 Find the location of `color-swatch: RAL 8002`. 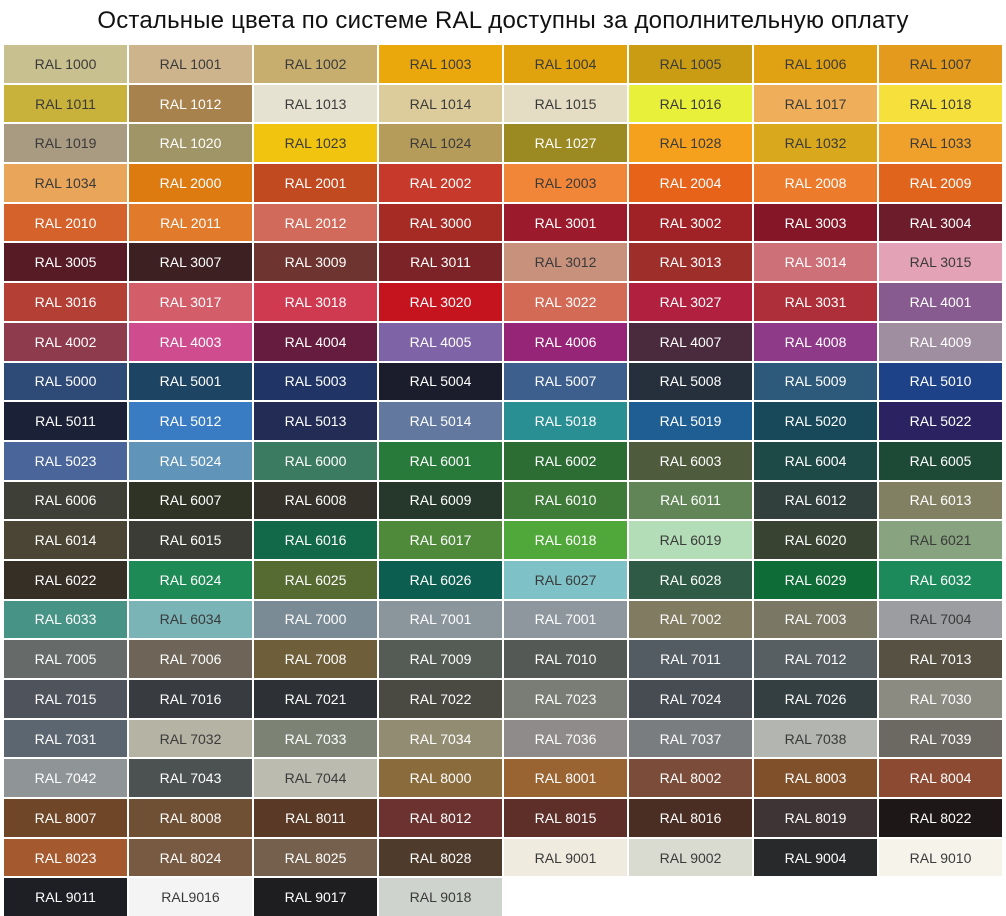

color-swatch: RAL 8002 is located at coordinates (690, 778).